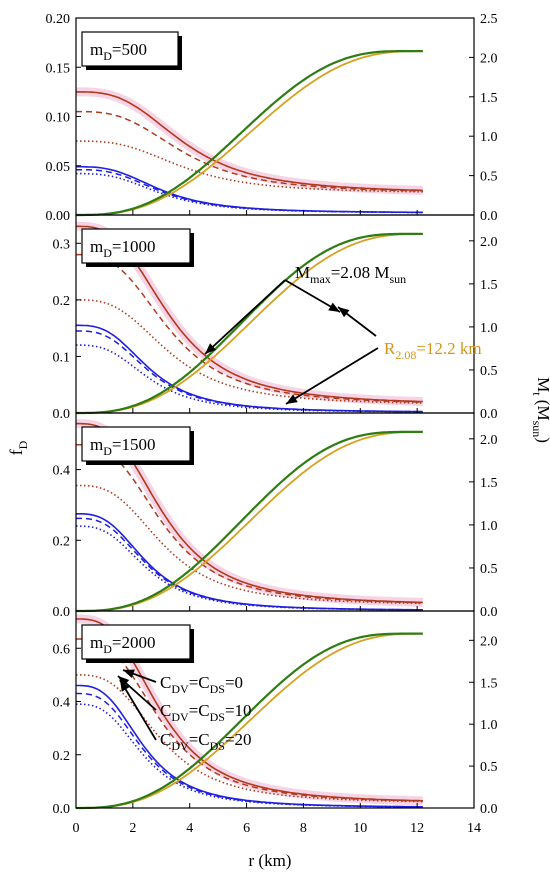 This screenshot has height=877, width=550. What do you see at coordinates (67, 729) in the screenshot?
I see `left-ticks: 0.0 0.2 0.4 0.6` at bounding box center [67, 729].